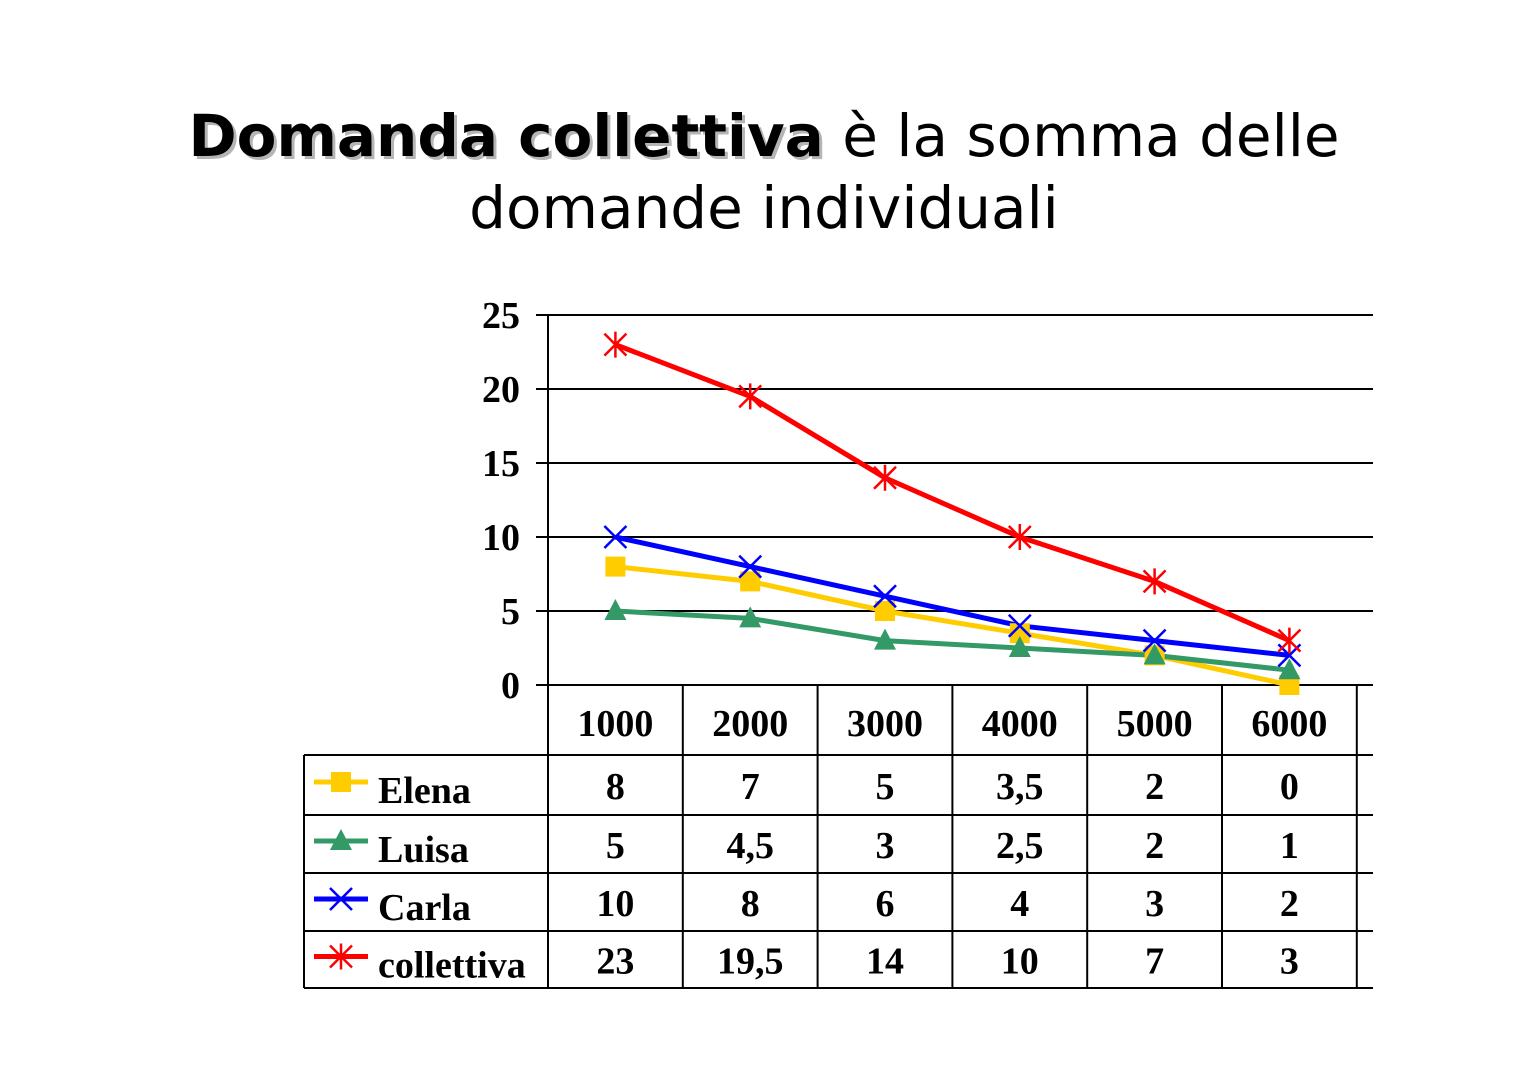 The height and width of the screenshot is (1080, 1528). I want to click on table-cell: 2,5, so click(1020, 846).